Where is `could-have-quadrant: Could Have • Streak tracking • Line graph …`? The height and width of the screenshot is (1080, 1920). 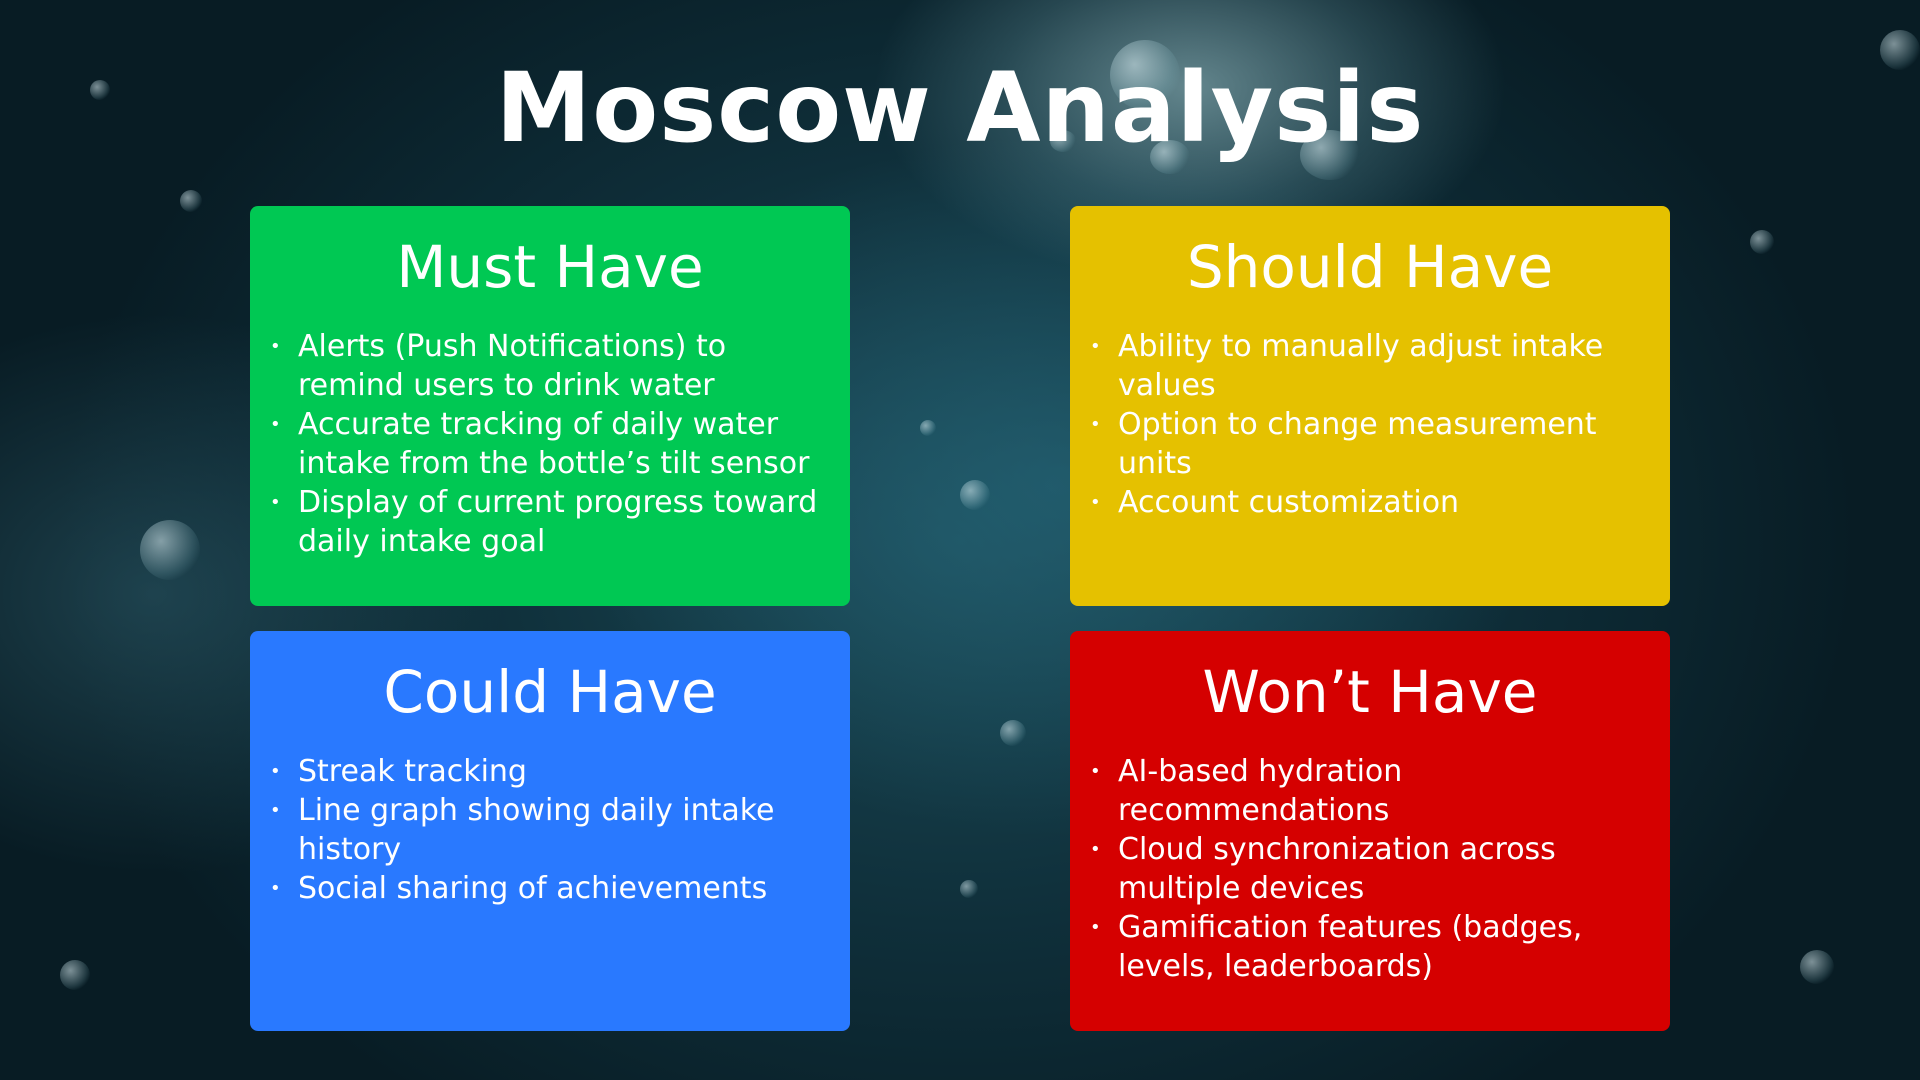
could-have-quadrant: Could Have • Streak tracking • Line graph … is located at coordinates (550, 831).